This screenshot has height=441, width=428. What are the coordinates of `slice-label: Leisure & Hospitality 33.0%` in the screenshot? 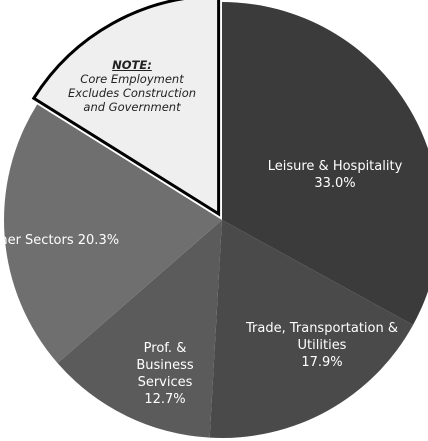 It's located at (335, 175).